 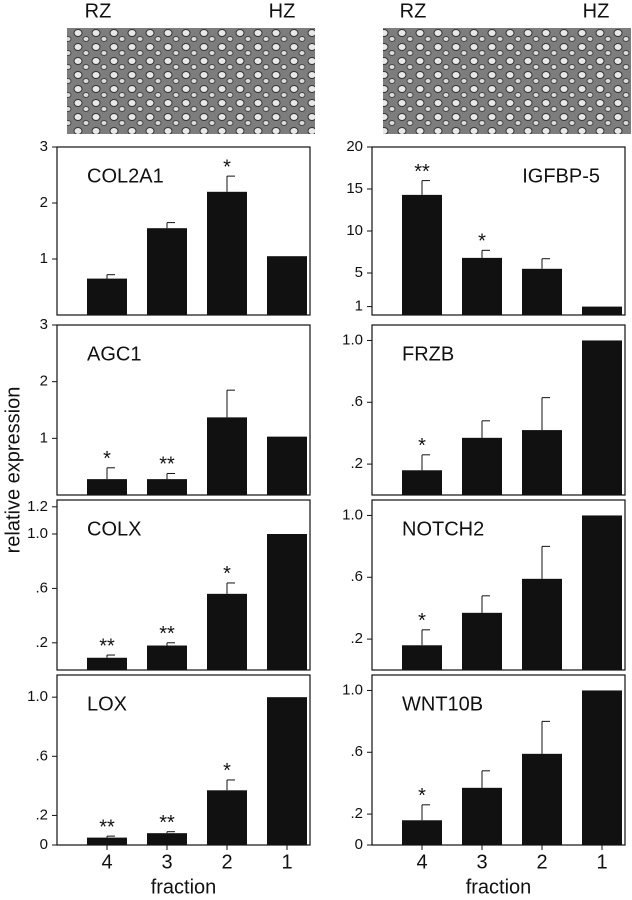 What do you see at coordinates (13, 470) in the screenshot?
I see `y-axis-label: relative expression` at bounding box center [13, 470].